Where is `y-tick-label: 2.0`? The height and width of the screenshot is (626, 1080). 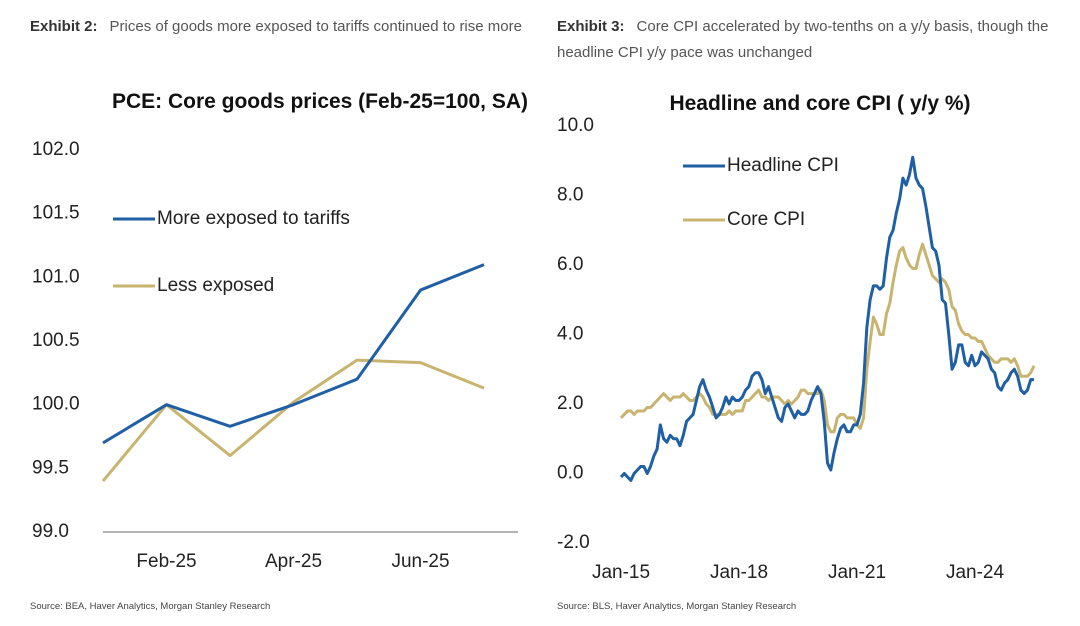 y-tick-label: 2.0 is located at coordinates (570, 403).